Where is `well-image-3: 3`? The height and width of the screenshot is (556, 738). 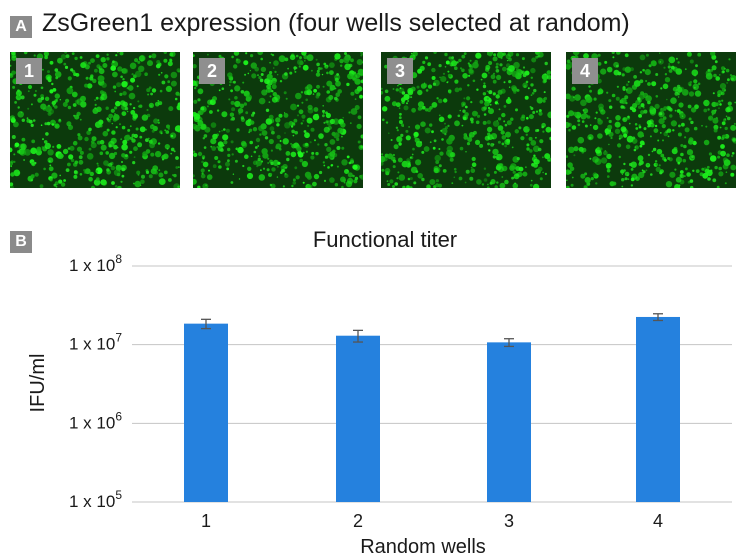 well-image-3: 3 is located at coordinates (466, 120).